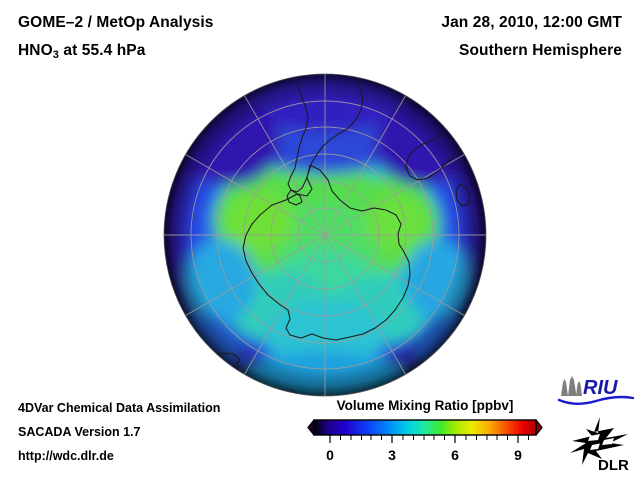 The image size is (640, 480). What do you see at coordinates (55, 55) in the screenshot?
I see `species-subscript: 3` at bounding box center [55, 55].